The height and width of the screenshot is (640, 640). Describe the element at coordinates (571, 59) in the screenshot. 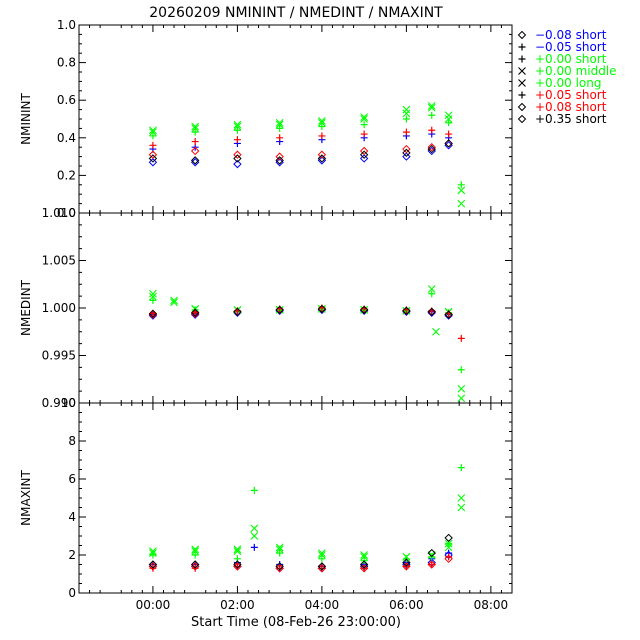

I see `legend-label: +0.00 short` at that location.